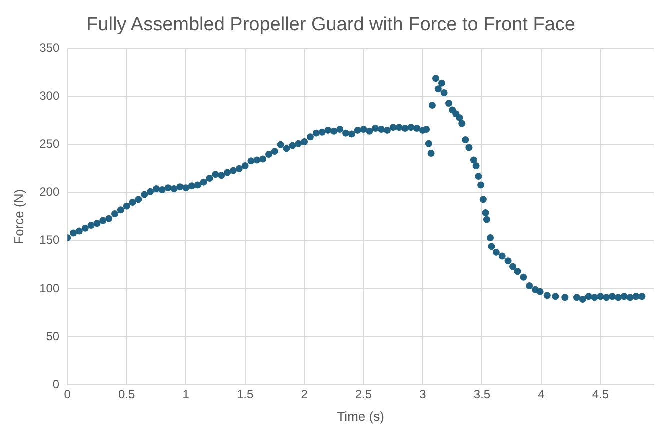 Image resolution: width=666 pixels, height=437 pixels. Describe the element at coordinates (245, 395) in the screenshot. I see `x-tick-label: 1.5` at that location.